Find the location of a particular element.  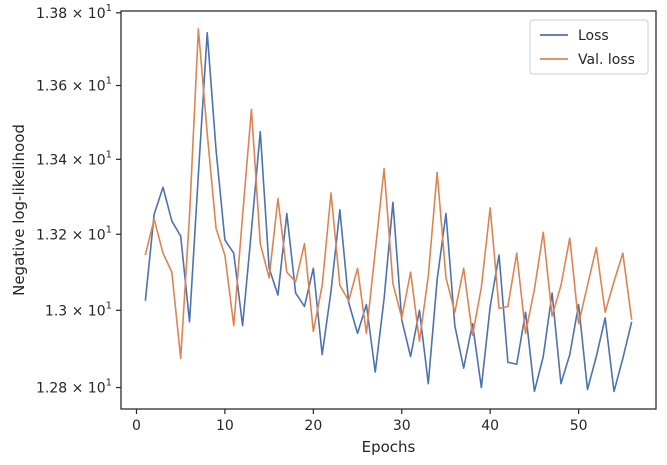

y-tick-label: 1.34 × 10¹ is located at coordinates (74, 158).